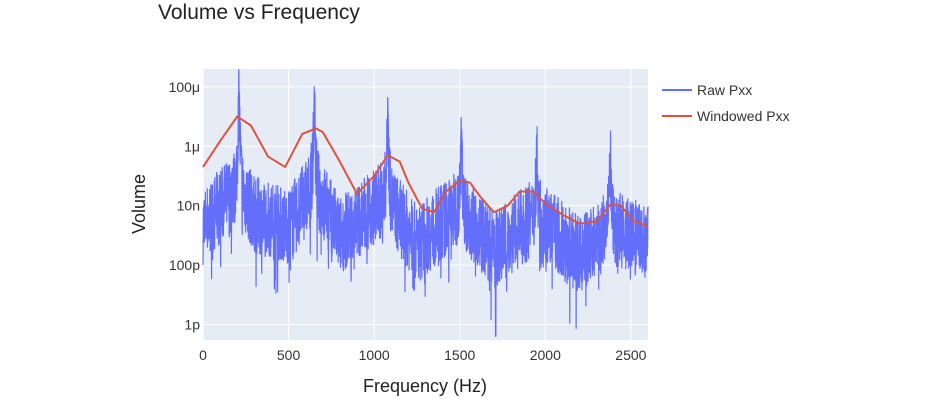 The image size is (940, 401). I want to click on x-tick-label: 2500, so click(630, 355).